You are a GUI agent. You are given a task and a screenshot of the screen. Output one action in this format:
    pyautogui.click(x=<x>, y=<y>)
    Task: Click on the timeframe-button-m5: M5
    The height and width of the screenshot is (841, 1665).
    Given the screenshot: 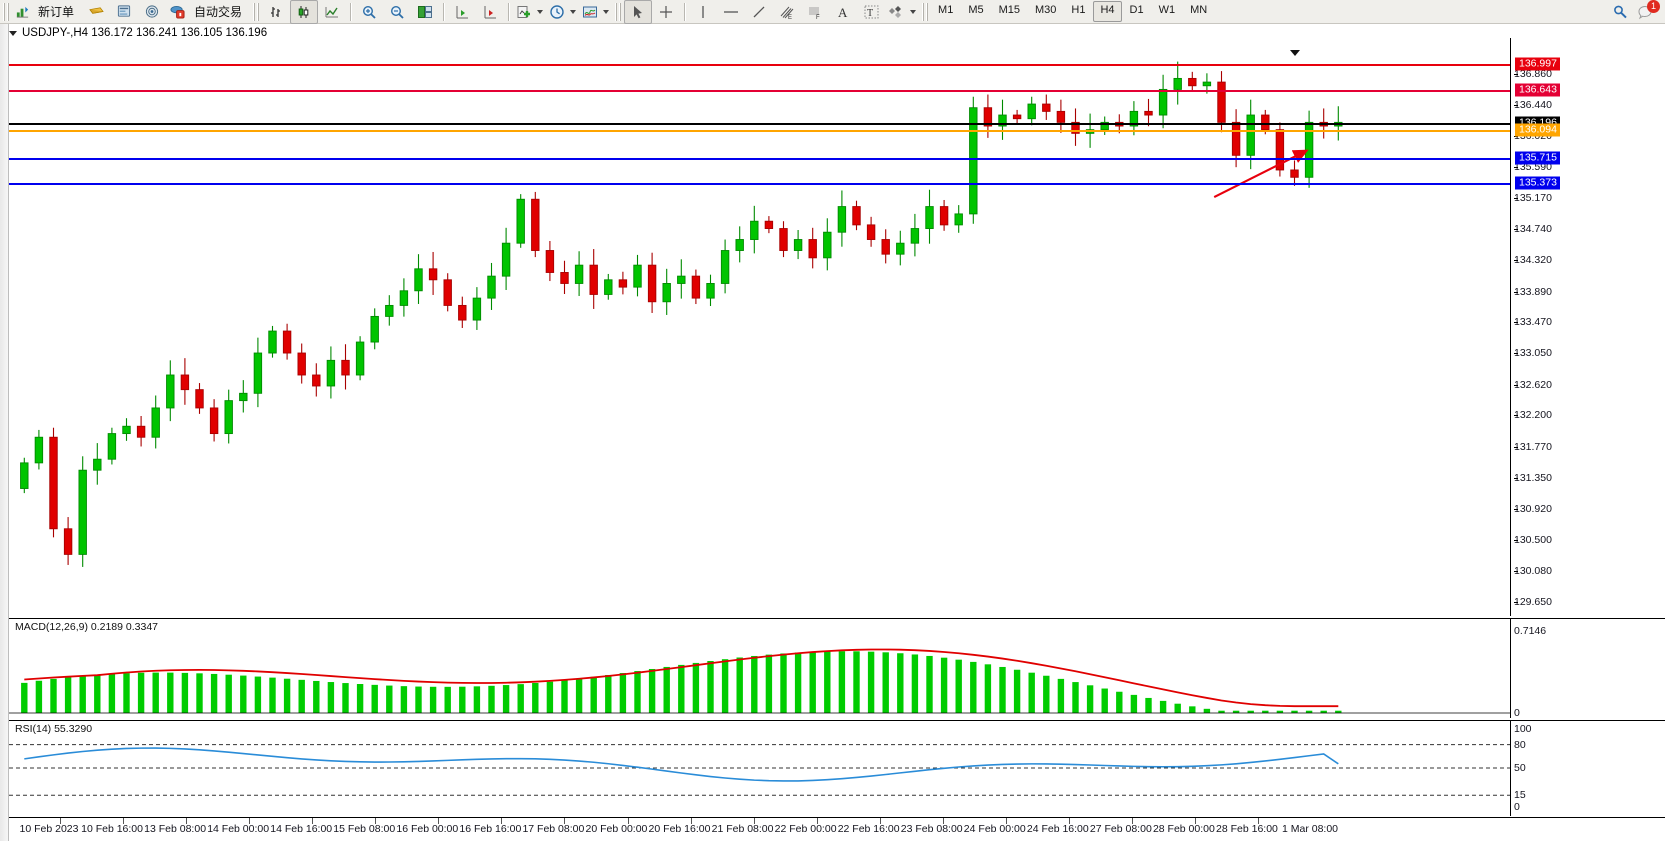 What is the action you would take?
    pyautogui.click(x=976, y=10)
    